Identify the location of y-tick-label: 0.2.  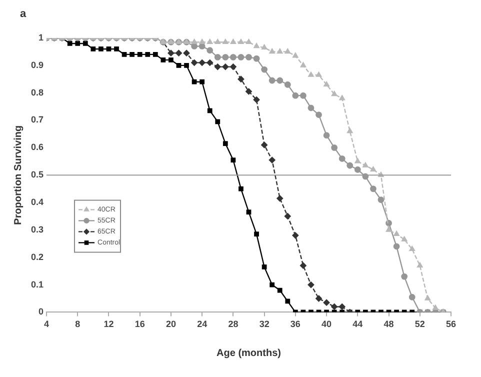
(37, 257).